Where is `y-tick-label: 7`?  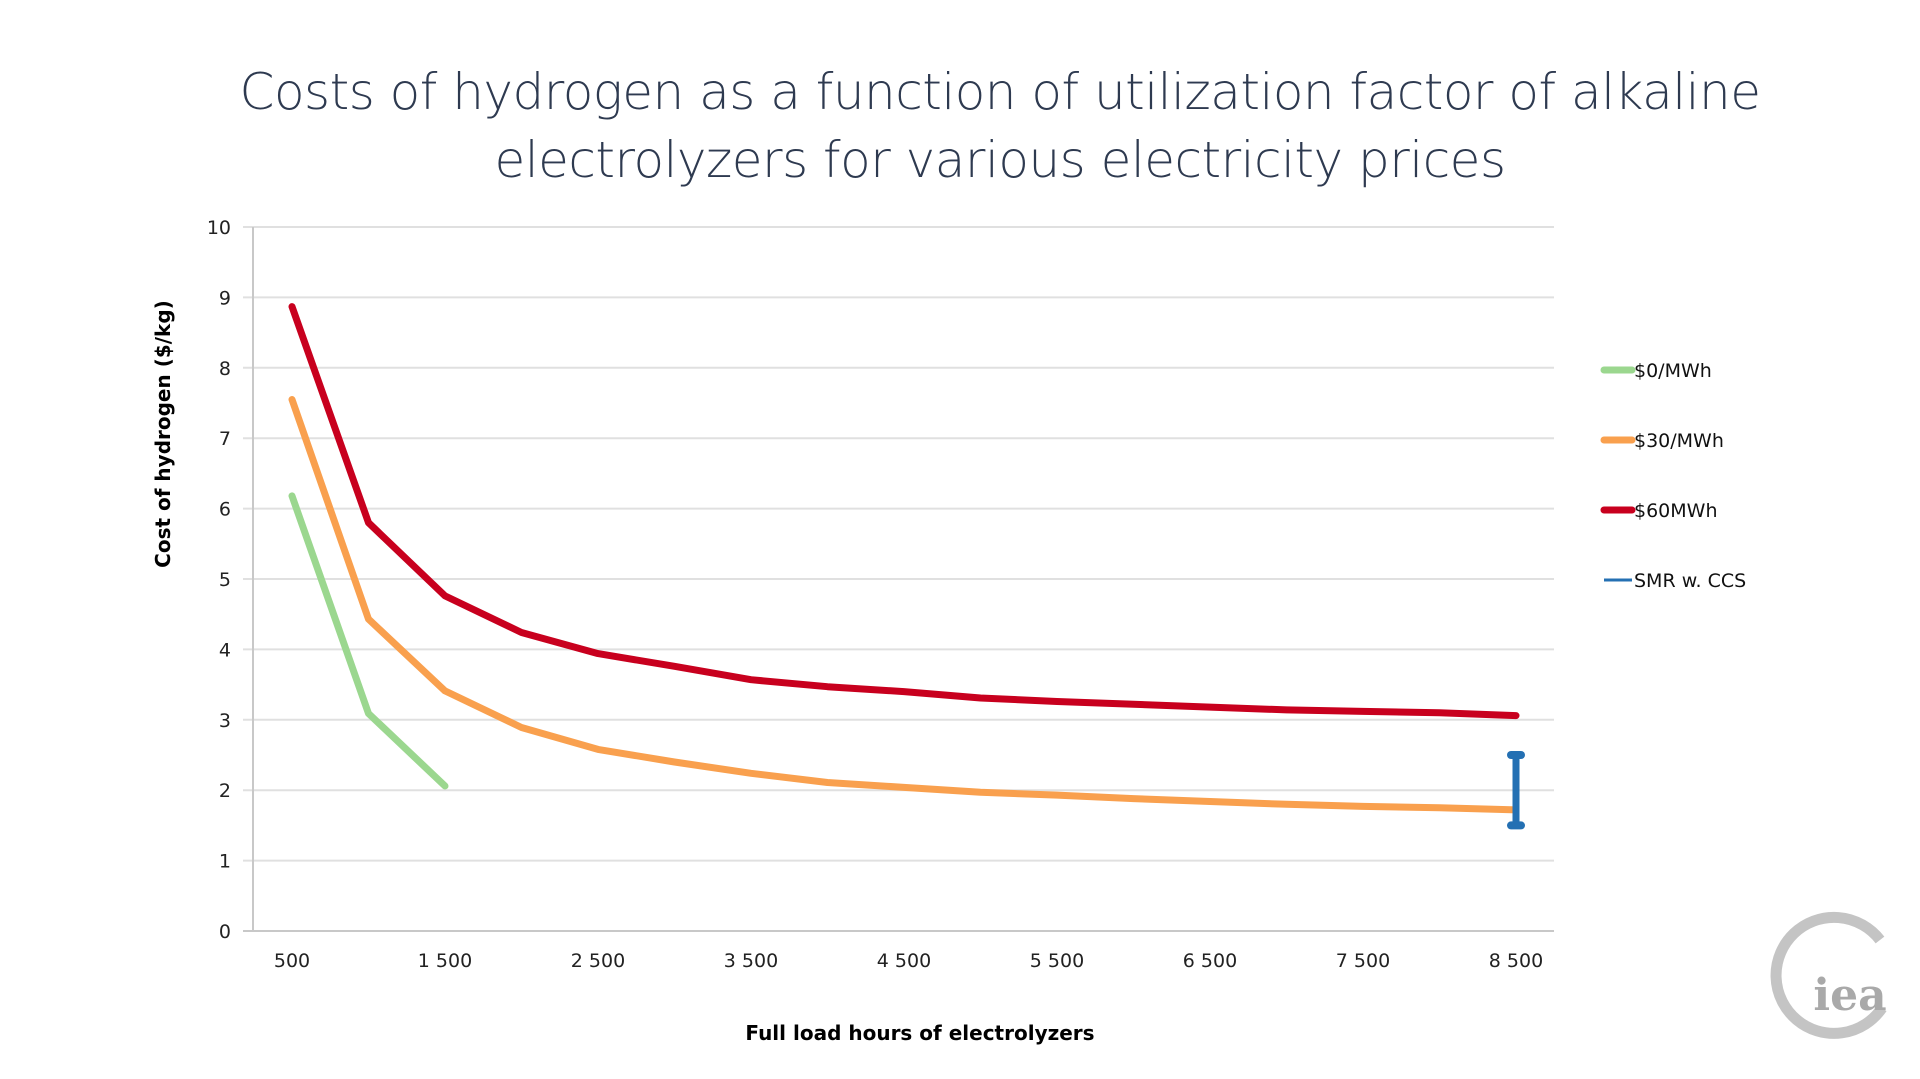
y-tick-label: 7 is located at coordinates (225, 439).